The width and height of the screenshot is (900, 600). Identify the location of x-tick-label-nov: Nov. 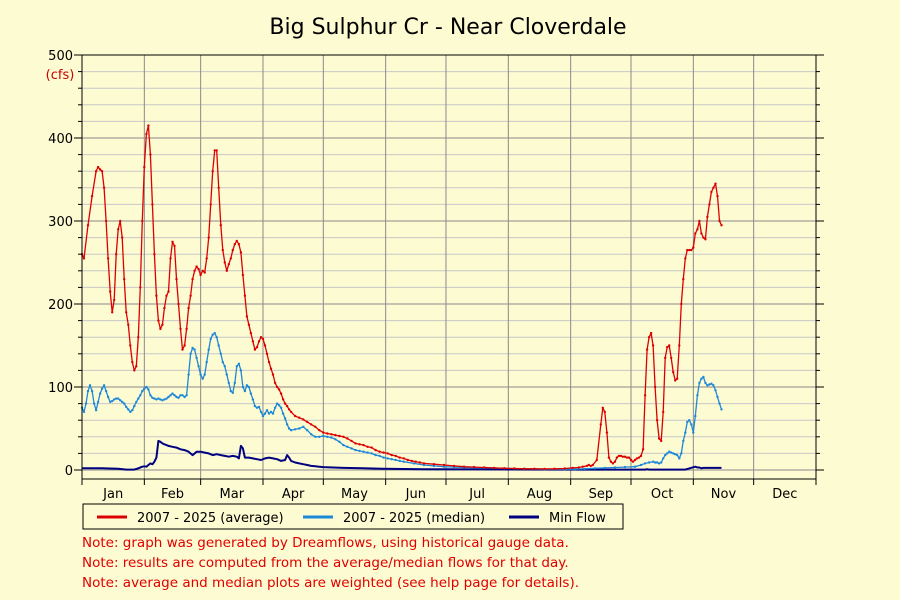
(724, 494).